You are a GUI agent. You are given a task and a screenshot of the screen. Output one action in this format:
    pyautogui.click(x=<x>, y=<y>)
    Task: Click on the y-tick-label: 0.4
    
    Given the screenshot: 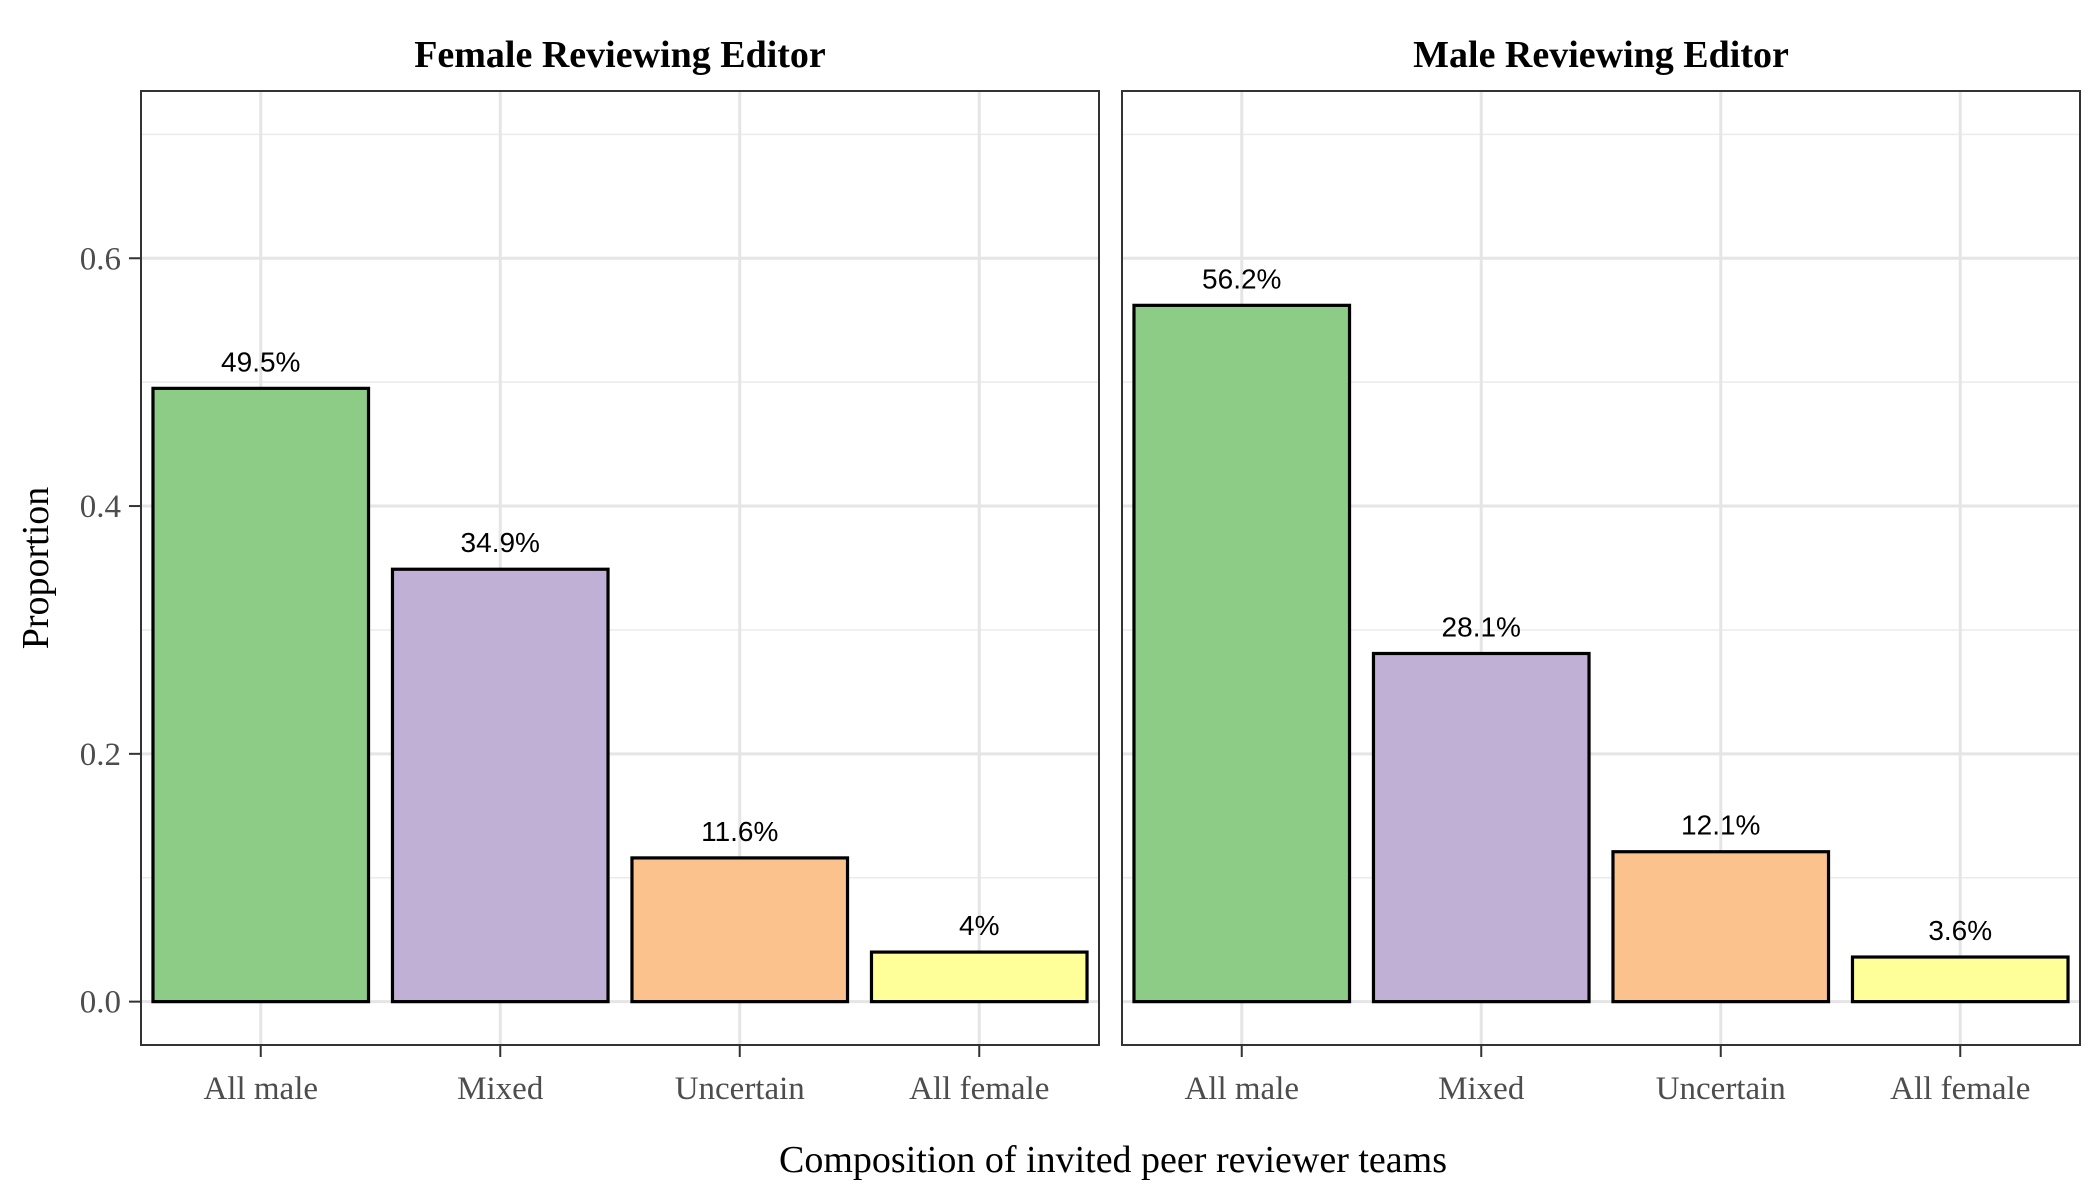 What is the action you would take?
    pyautogui.click(x=100, y=507)
    